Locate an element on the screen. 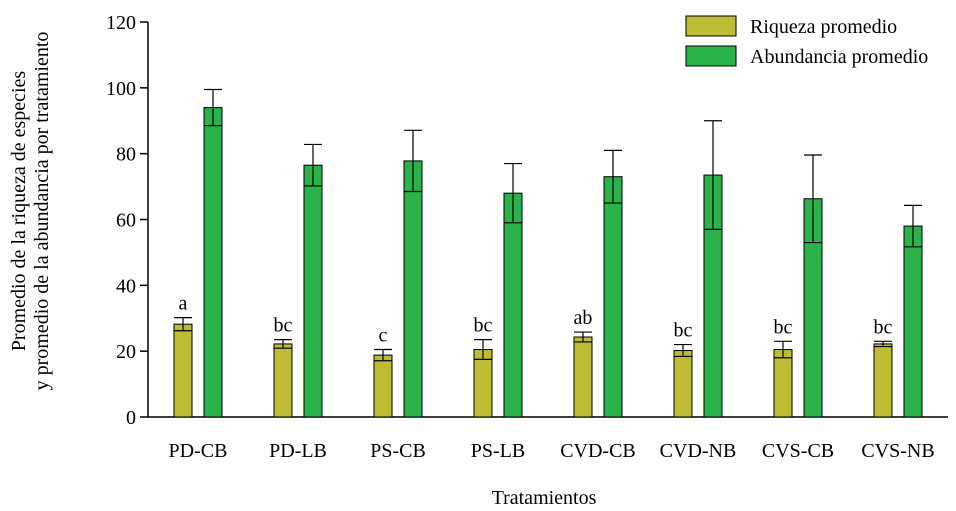  y-tick-label: 120 is located at coordinates (121, 23).